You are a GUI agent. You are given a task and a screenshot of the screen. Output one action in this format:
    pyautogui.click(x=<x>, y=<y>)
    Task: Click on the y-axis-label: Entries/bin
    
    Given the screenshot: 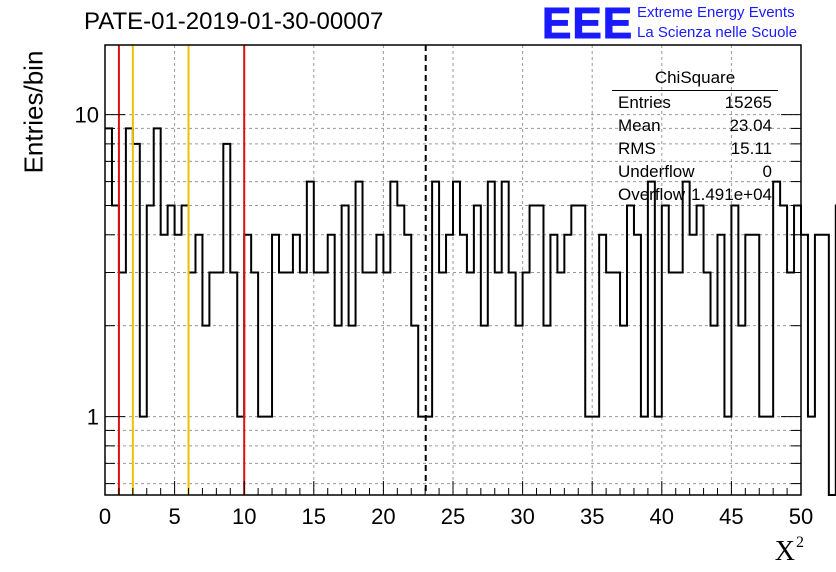 What is the action you would take?
    pyautogui.click(x=33, y=112)
    